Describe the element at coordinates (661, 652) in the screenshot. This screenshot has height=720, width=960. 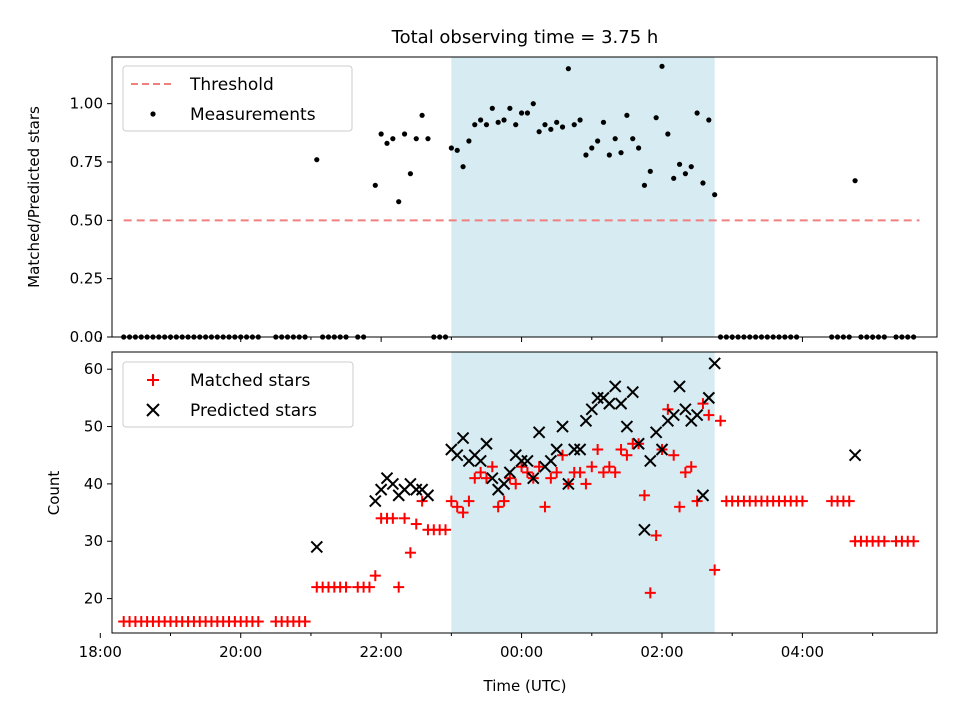
I see `bottom-x-tick-label: 02:00` at that location.